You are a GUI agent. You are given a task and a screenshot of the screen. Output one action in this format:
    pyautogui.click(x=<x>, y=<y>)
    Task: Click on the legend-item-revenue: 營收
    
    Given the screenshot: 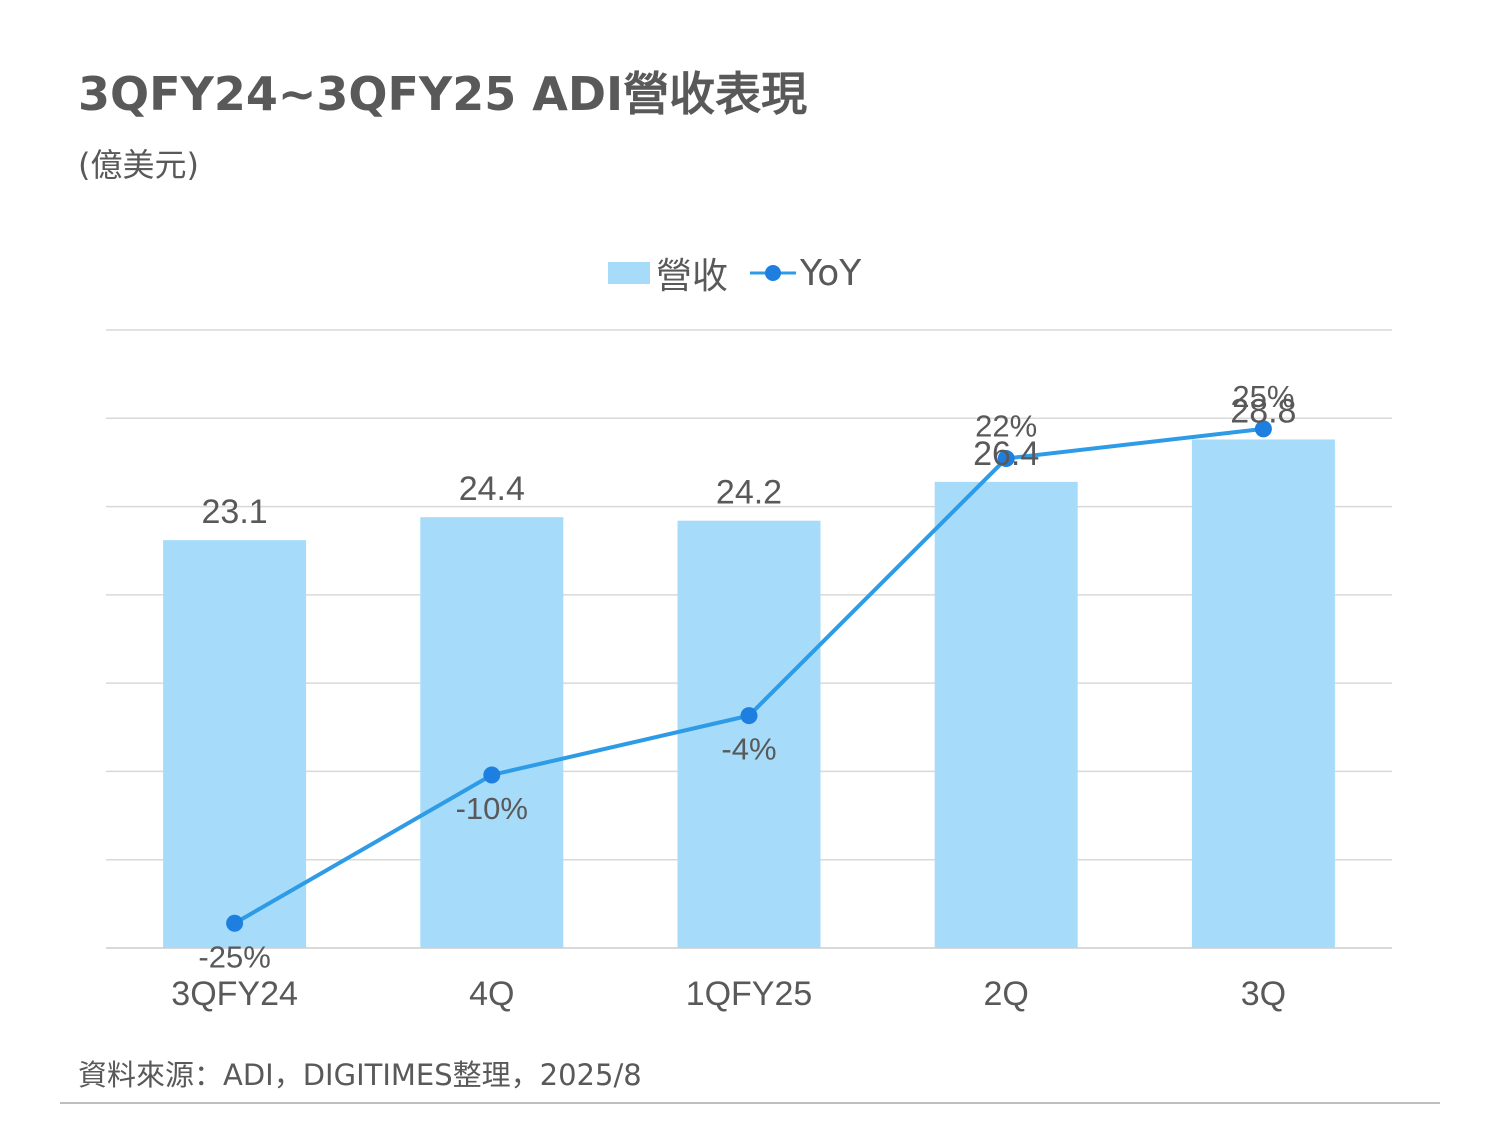 What is the action you would take?
    pyautogui.click(x=668, y=273)
    